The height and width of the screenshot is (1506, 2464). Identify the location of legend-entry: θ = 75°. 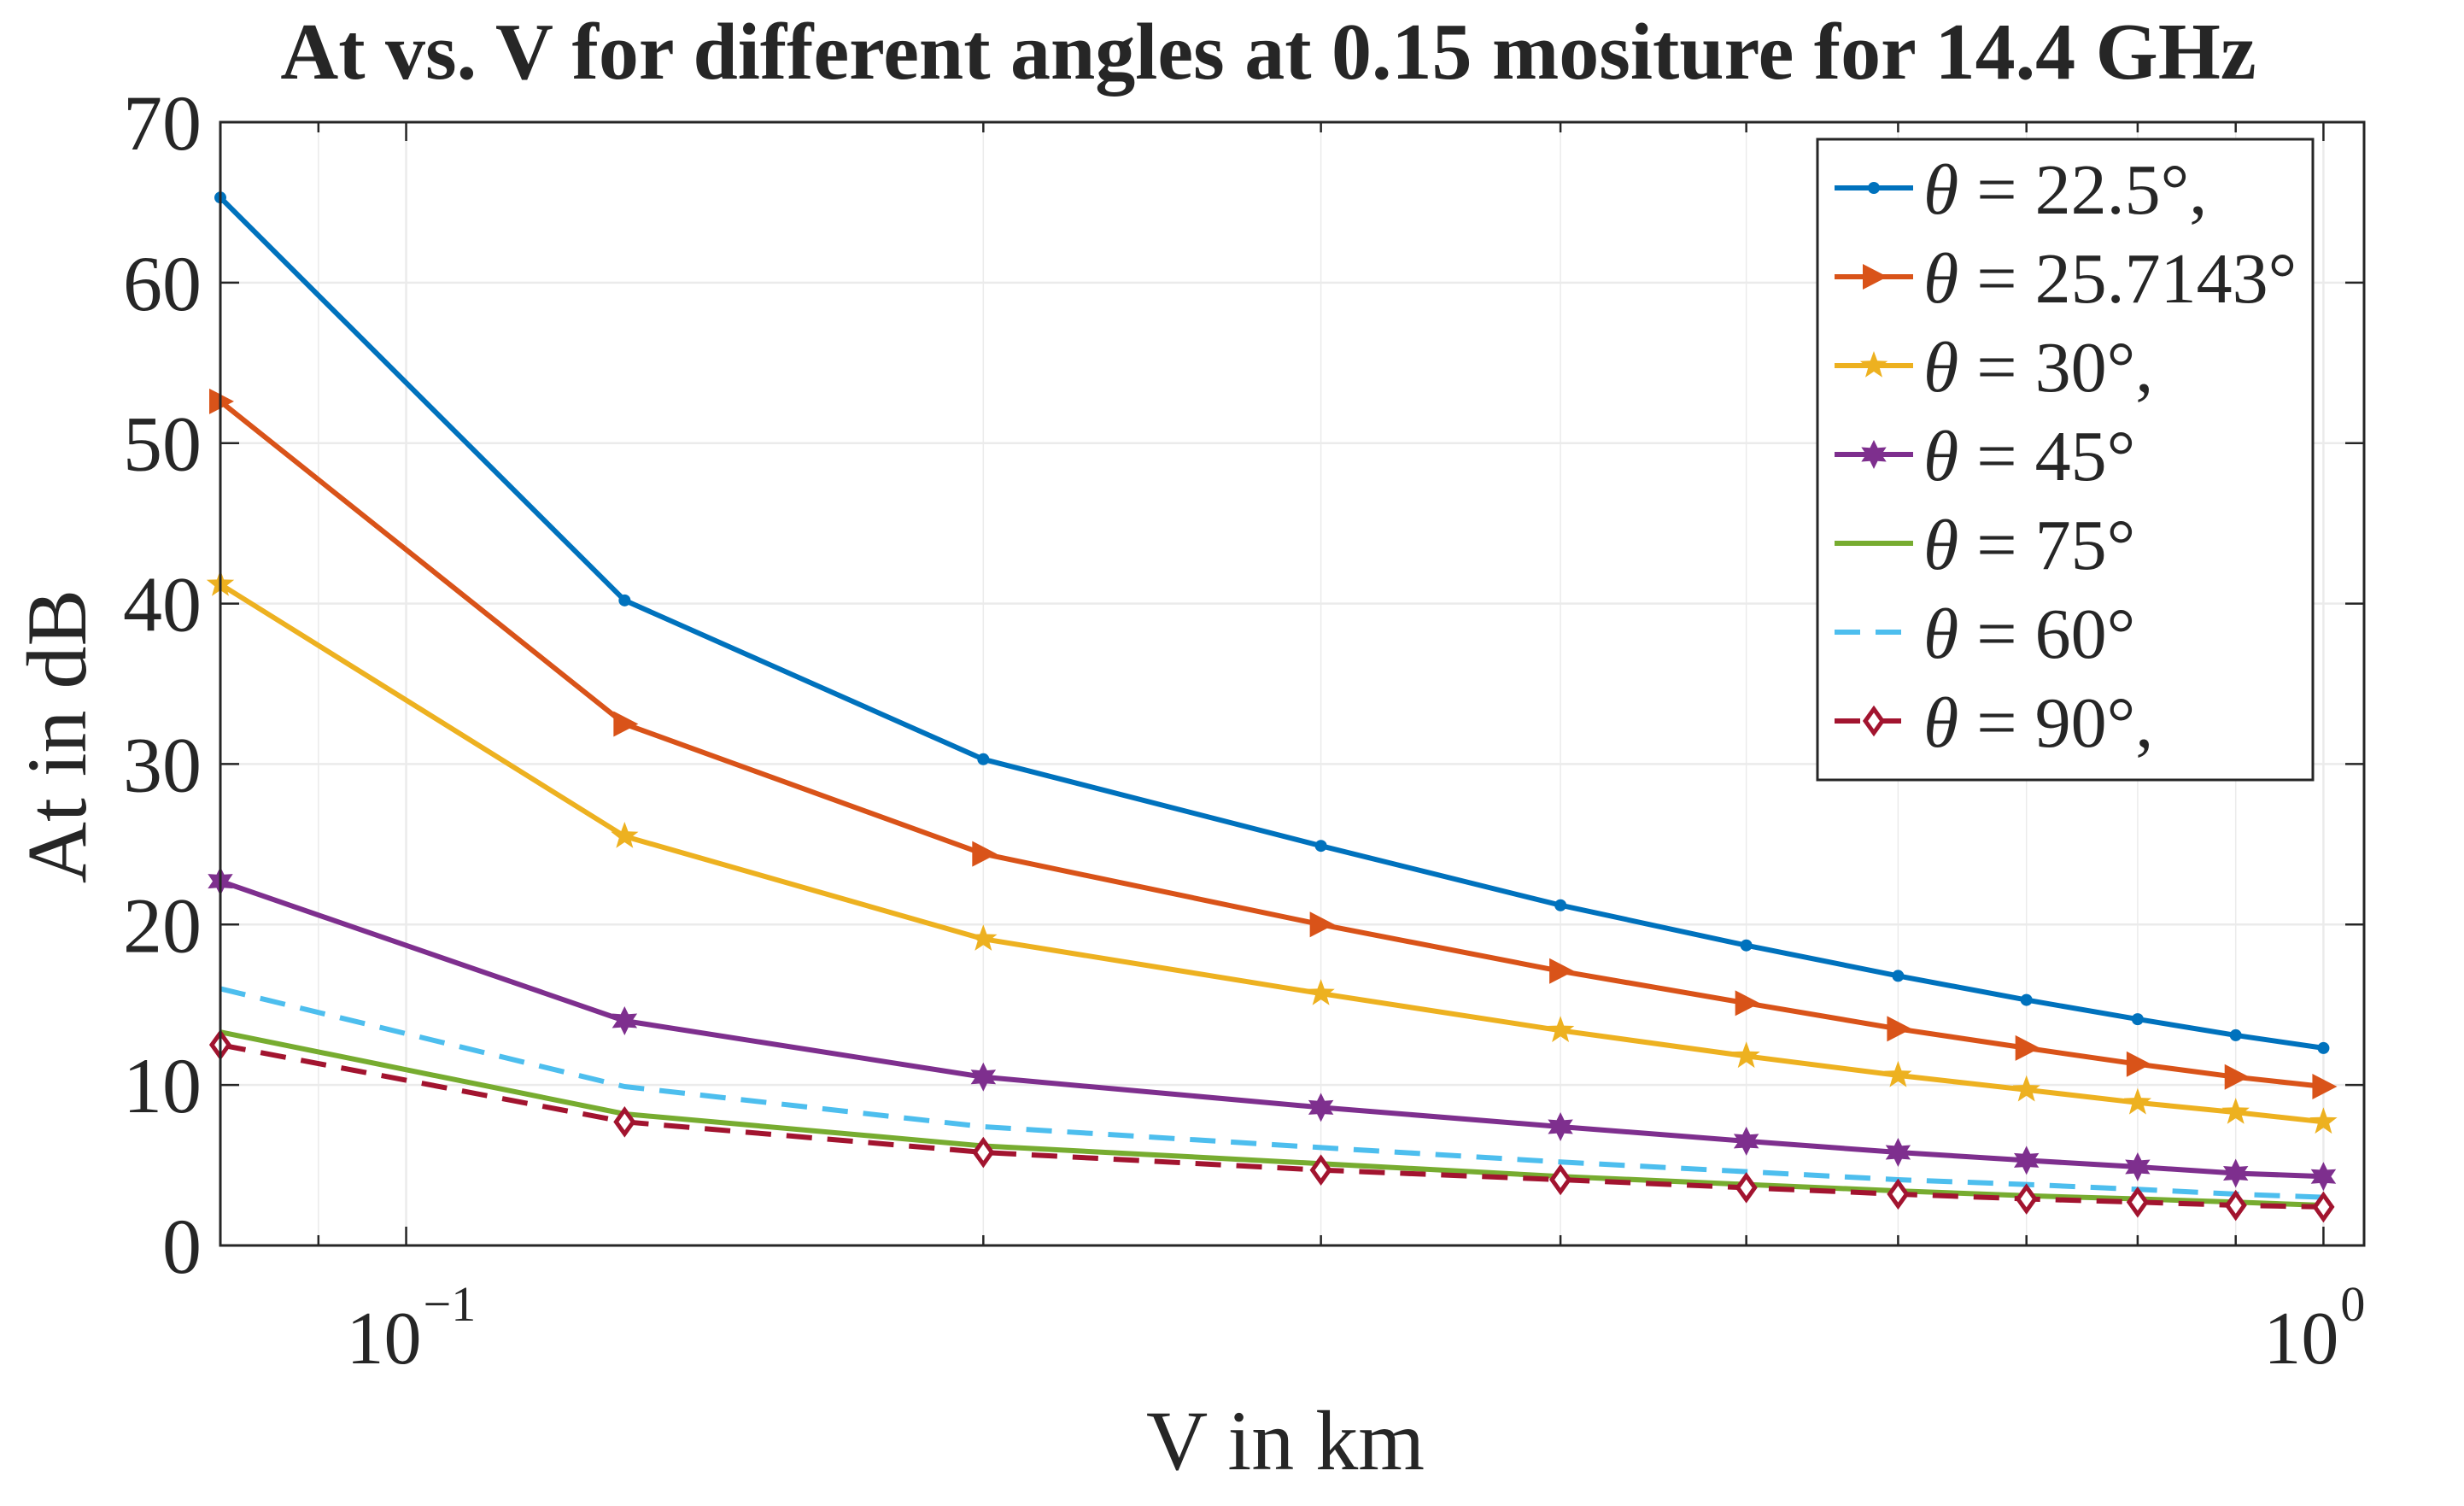
(1985, 545).